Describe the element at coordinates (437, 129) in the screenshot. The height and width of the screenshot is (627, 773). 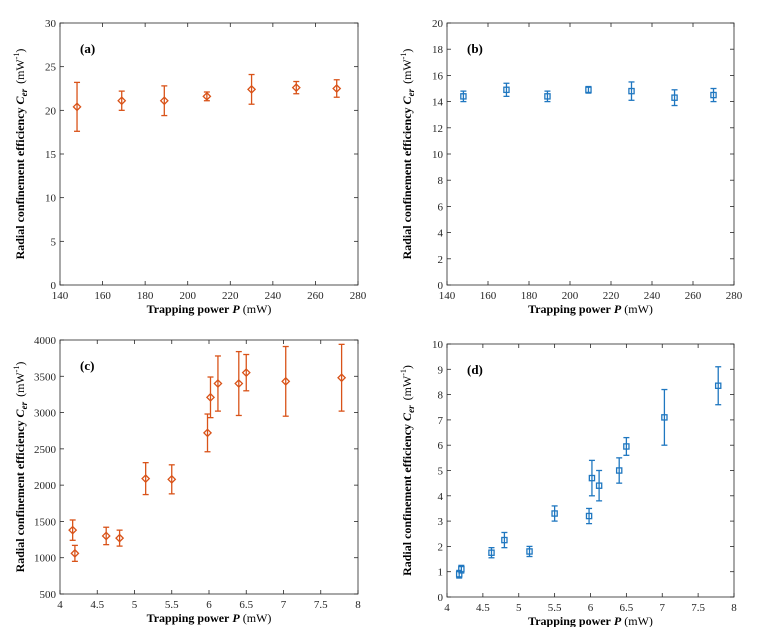
I see `y-tick-label: 12` at that location.